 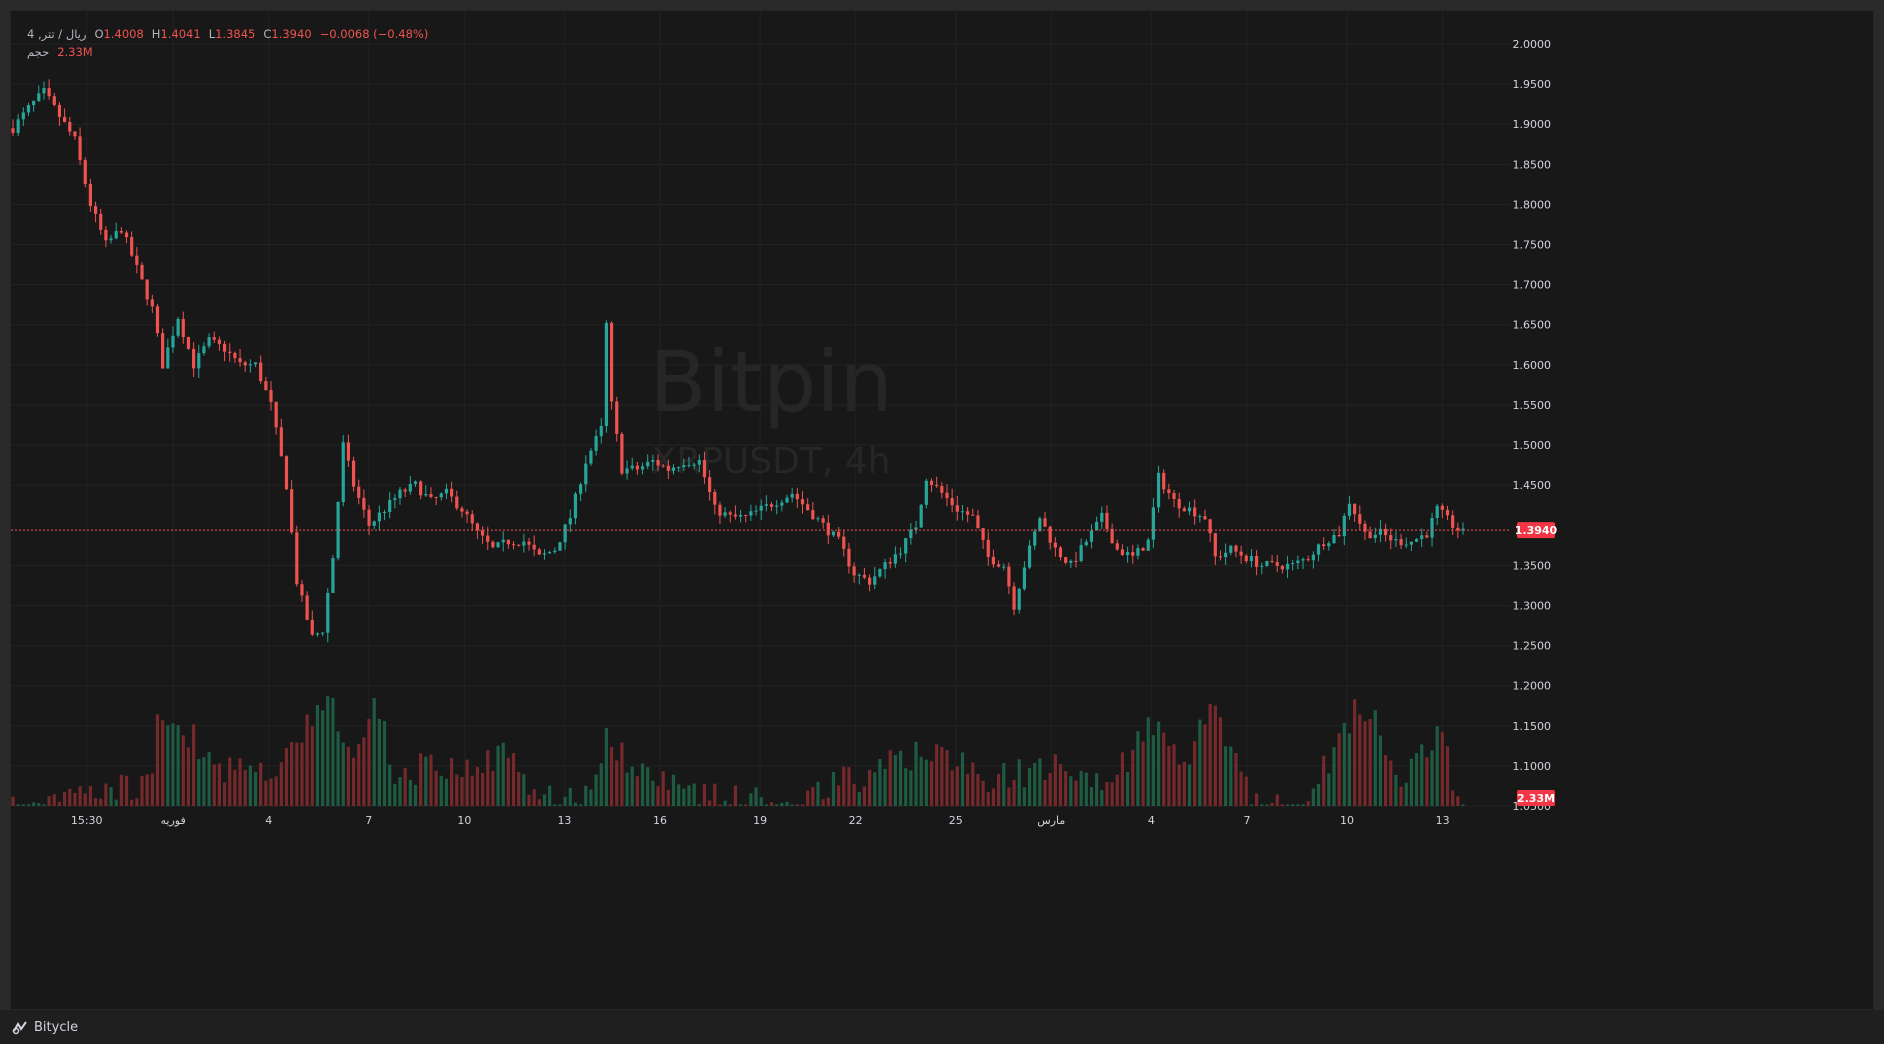 I want to click on footer-bar: Bitycle, so click(x=942, y=1027).